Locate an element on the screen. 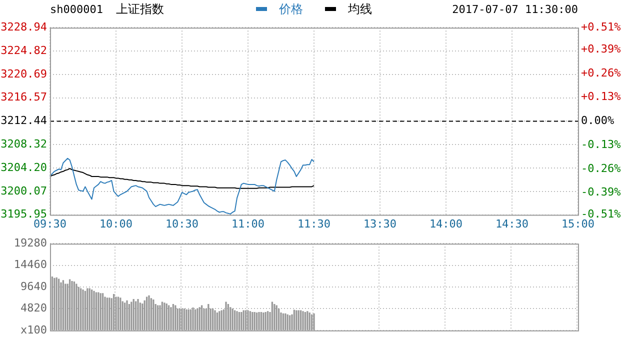 The width and height of the screenshot is (626, 342). y2-tick-label: -0.26% is located at coordinates (601, 168).